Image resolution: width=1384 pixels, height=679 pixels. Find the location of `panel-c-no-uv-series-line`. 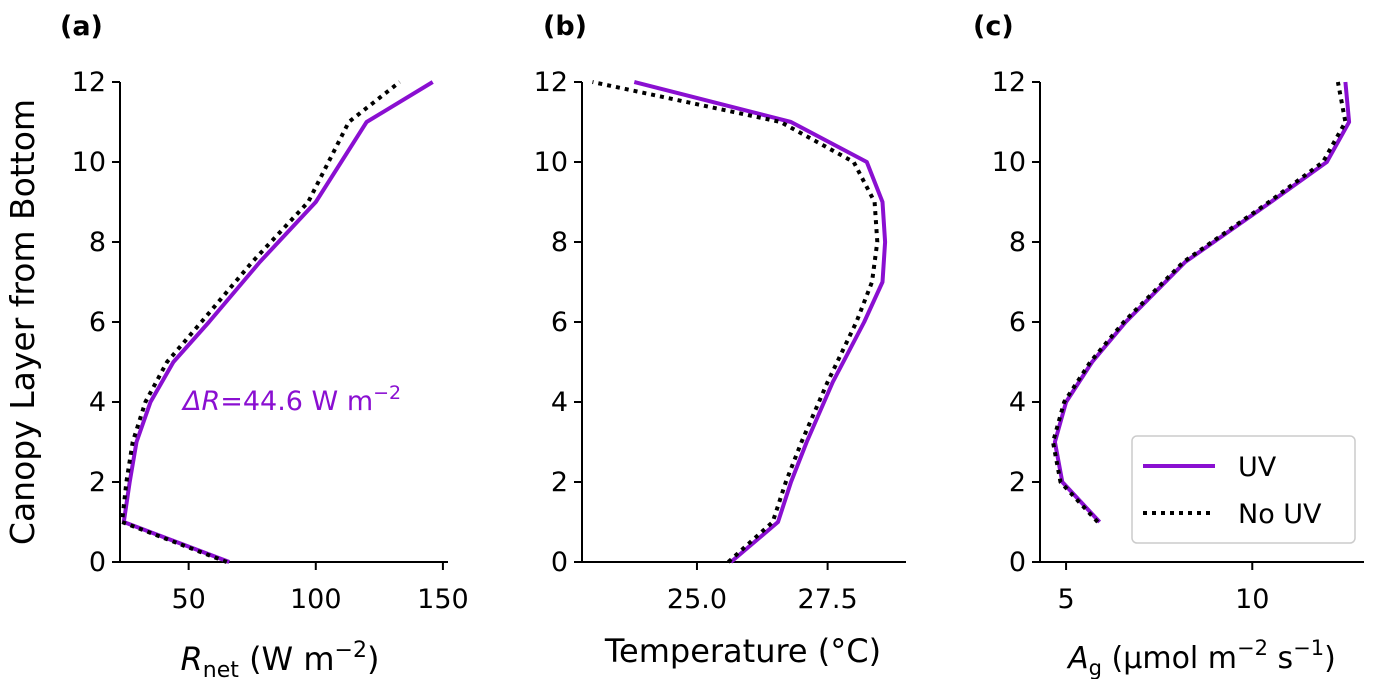

panel-c-no-uv-series-line is located at coordinates (1199, 302).